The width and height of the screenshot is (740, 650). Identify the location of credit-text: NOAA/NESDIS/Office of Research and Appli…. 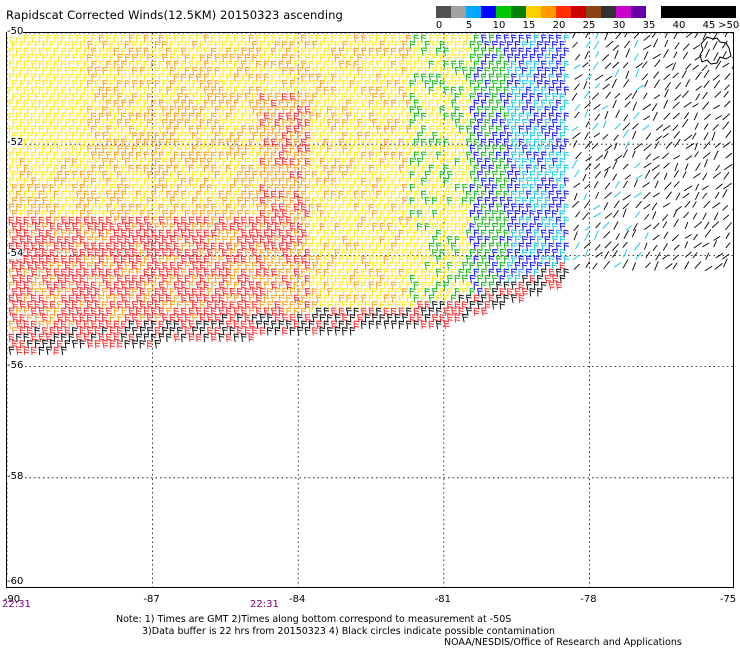
(563, 642).